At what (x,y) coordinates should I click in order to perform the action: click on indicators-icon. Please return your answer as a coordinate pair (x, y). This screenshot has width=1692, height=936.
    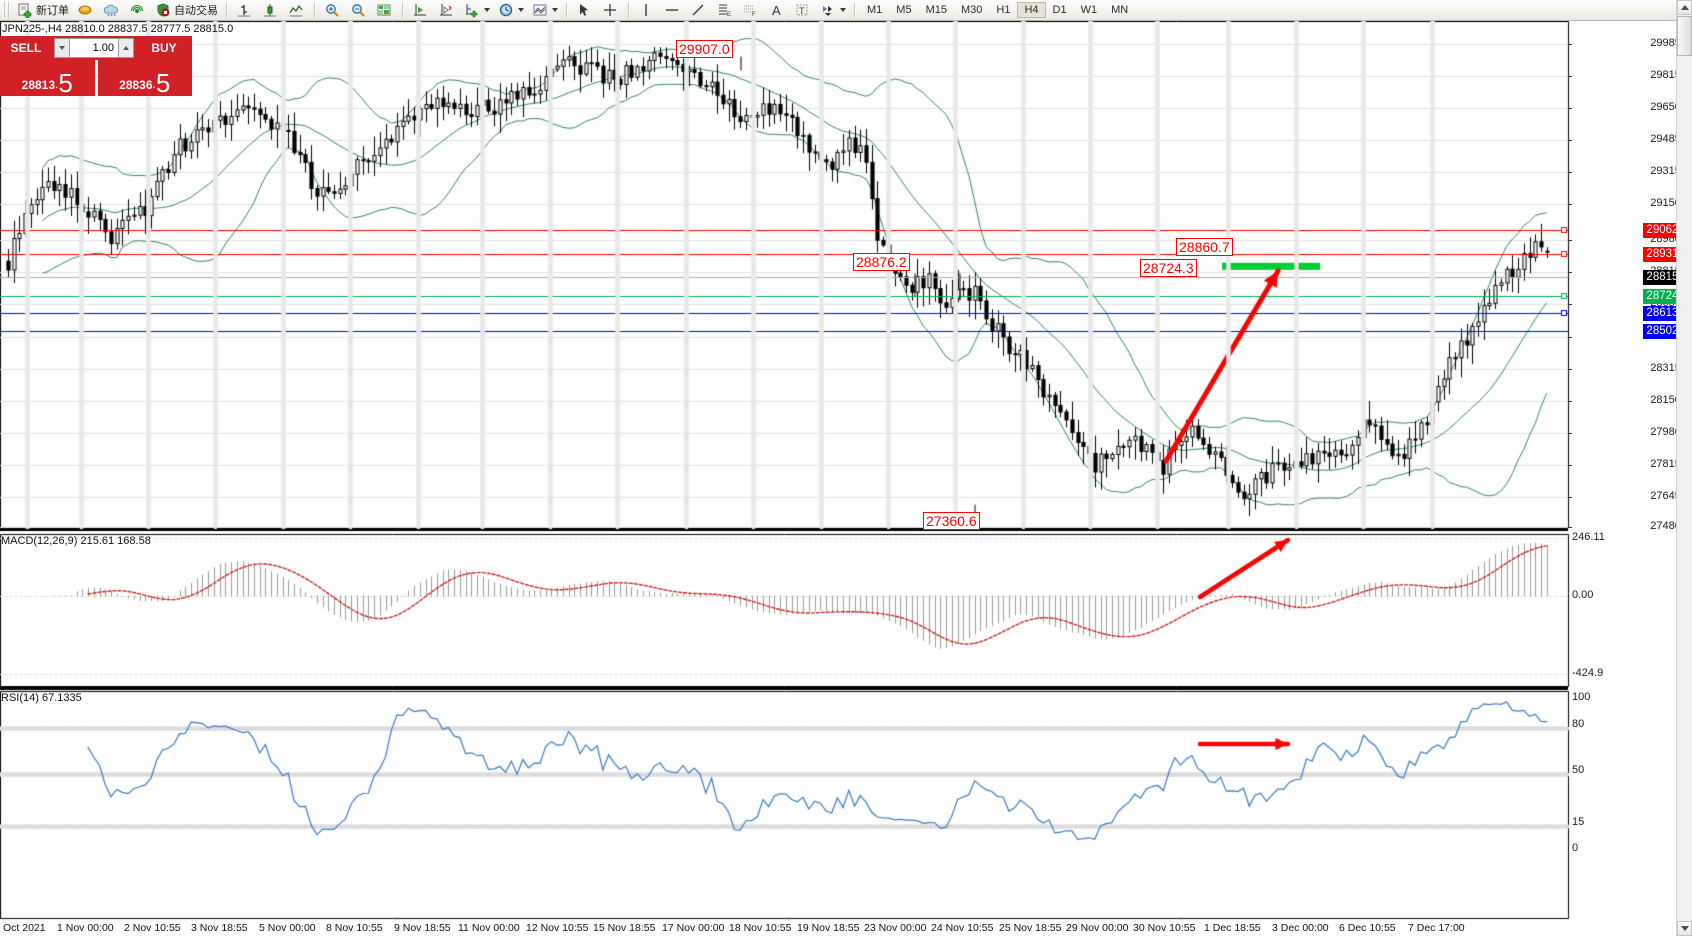
    Looking at the image, I should click on (472, 10).